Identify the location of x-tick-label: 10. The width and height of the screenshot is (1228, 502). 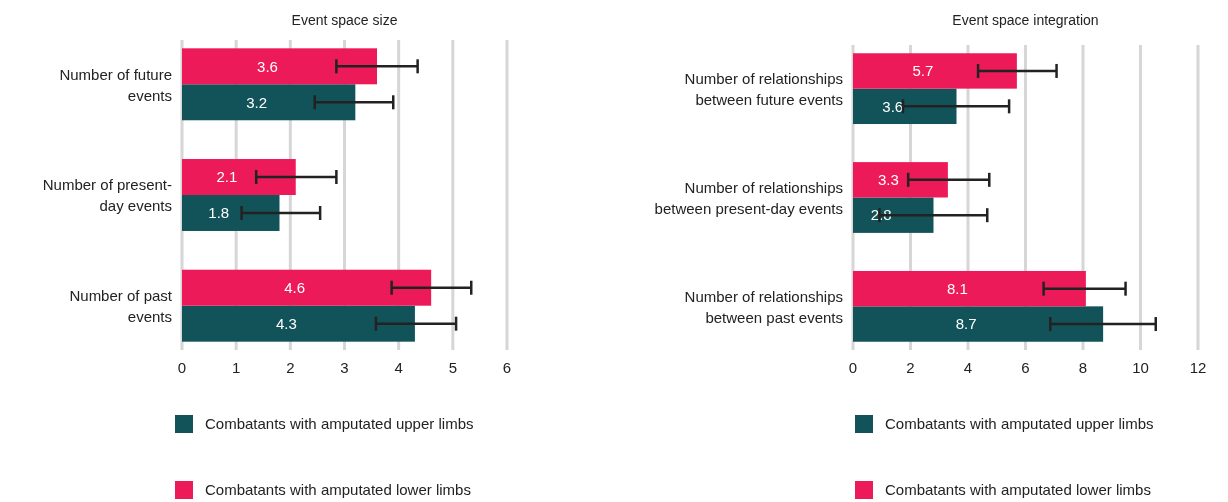
(1140, 367).